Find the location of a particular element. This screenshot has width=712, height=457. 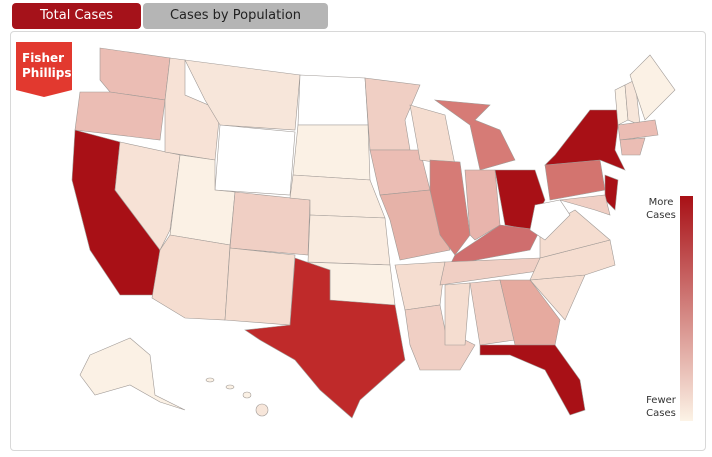

logo: Fisher Phillips is located at coordinates (44, 69).